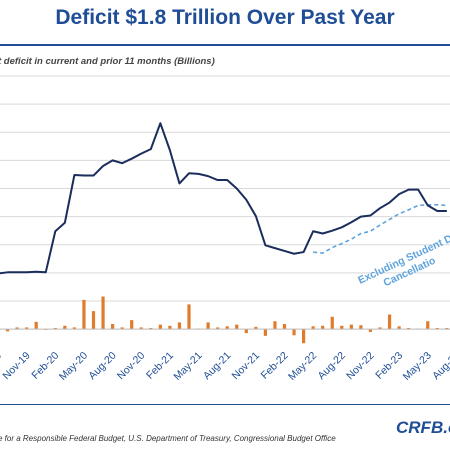 The image size is (450, 450). What do you see at coordinates (275, 366) in the screenshot?
I see `x-tick-label: Feb-22` at bounding box center [275, 366].